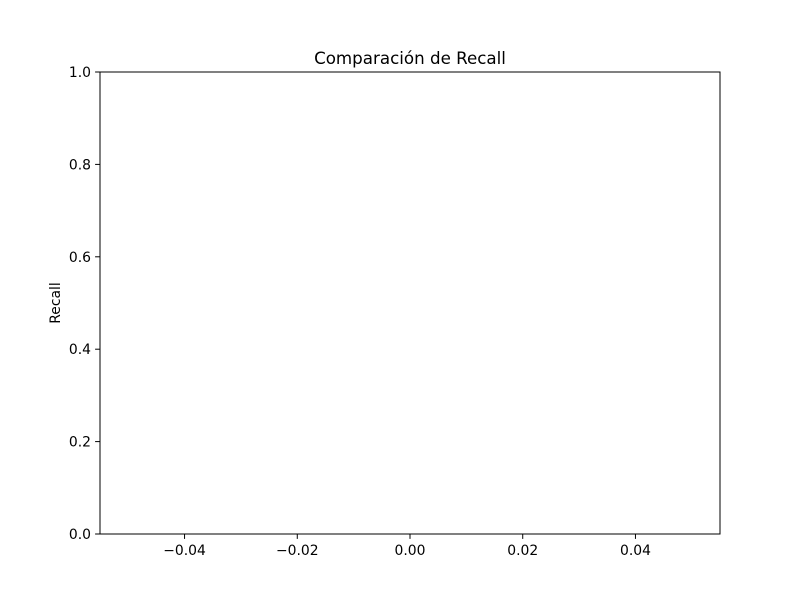  Describe the element at coordinates (80, 73) in the screenshot. I see `y-tick-label: 1.0` at that location.